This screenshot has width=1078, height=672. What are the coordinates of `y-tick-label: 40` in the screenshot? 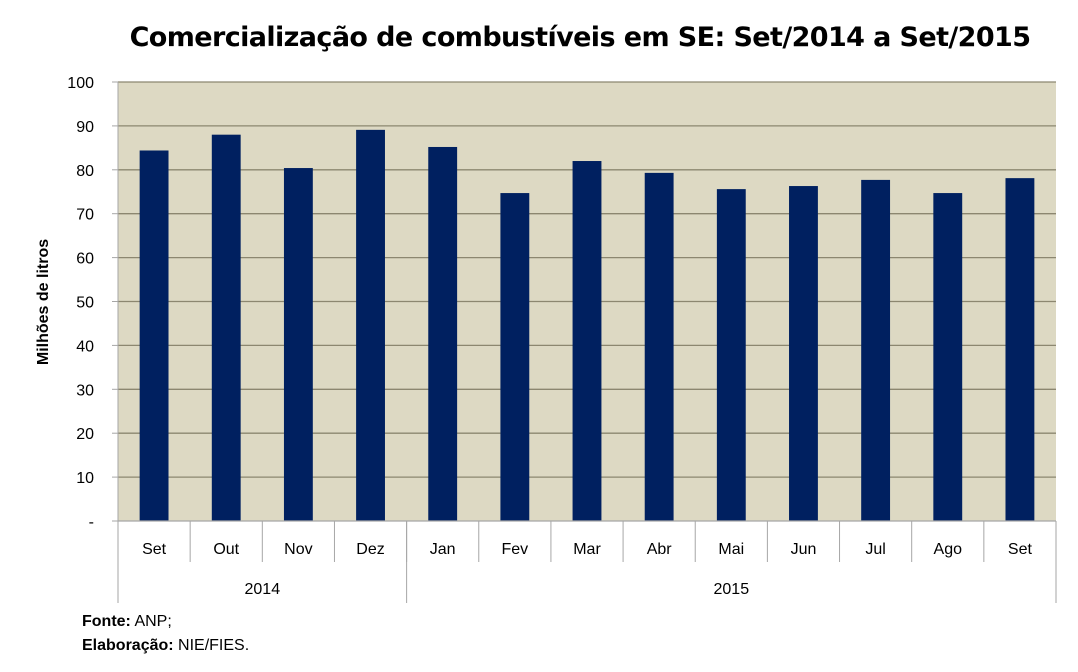 It's located at (85, 346).